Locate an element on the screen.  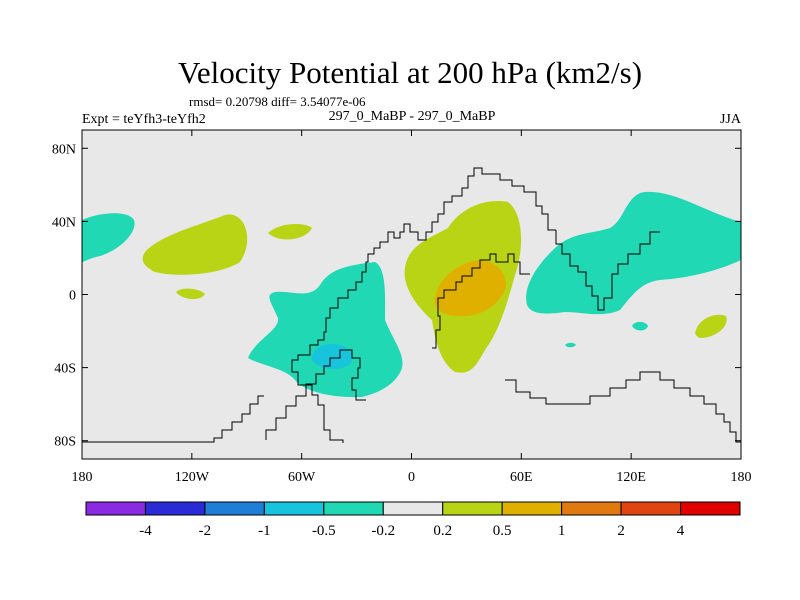
colorbar-label-1-7: 1 is located at coordinates (562, 531).